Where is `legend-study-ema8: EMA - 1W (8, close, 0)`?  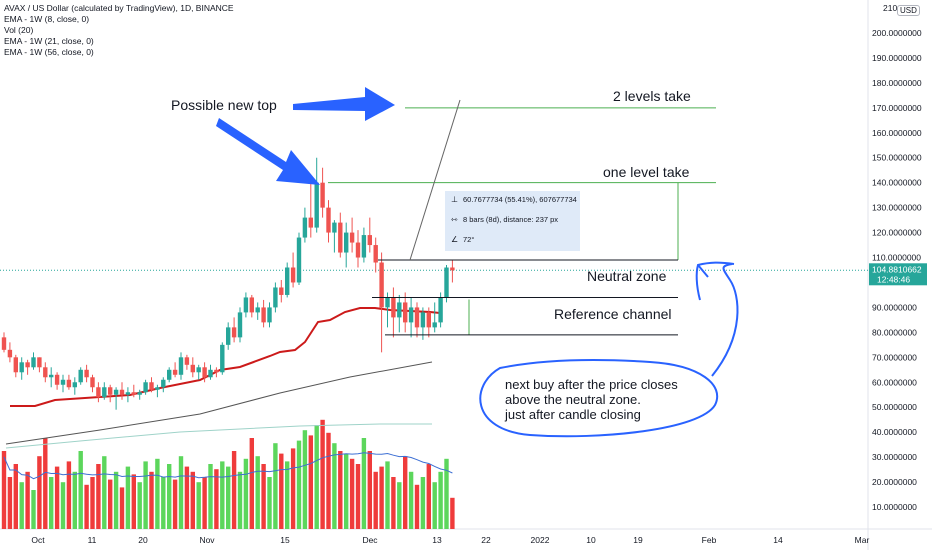
legend-study-ema8: EMA - 1W (8, close, 0) is located at coordinates (47, 19).